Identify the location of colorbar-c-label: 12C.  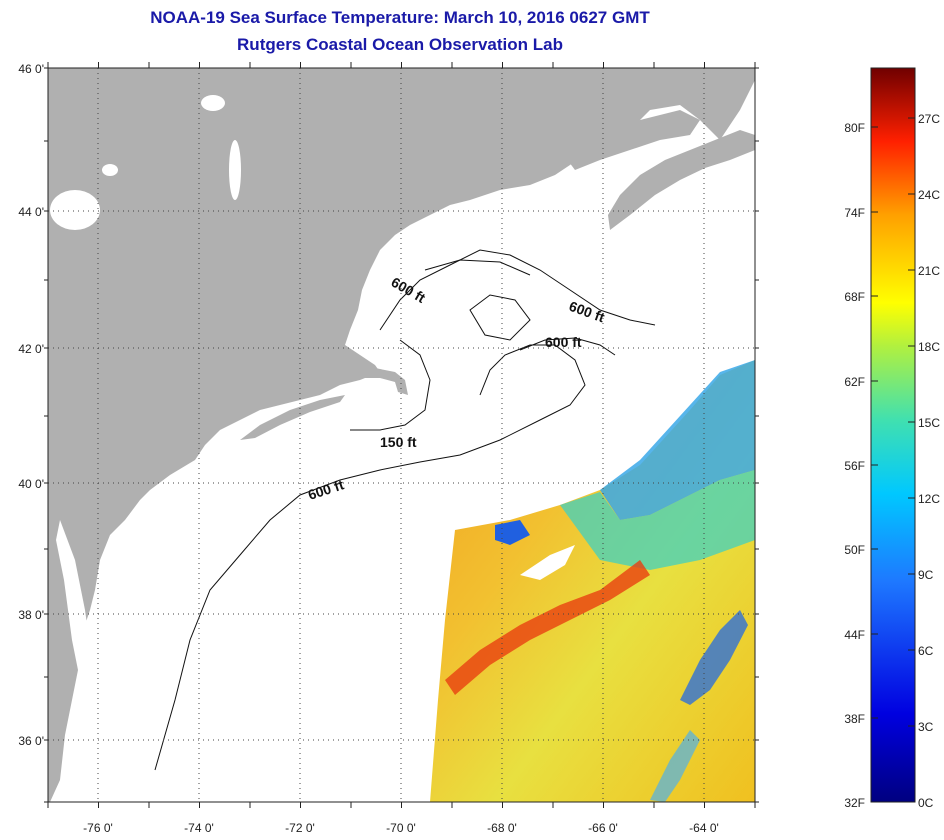
(929, 499).